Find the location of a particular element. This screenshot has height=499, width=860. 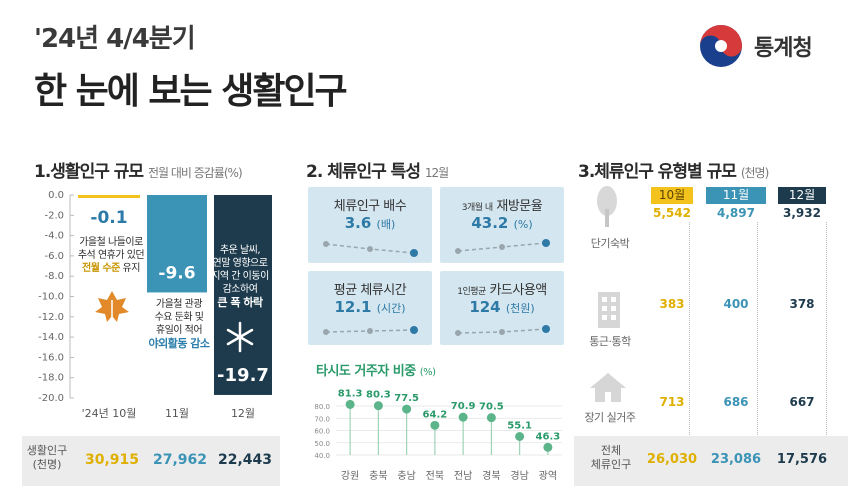

desc-nov: 가을철 관광 수요 둔화 및 휴일이 적어 야외활동 감소 is located at coordinates (179, 324).